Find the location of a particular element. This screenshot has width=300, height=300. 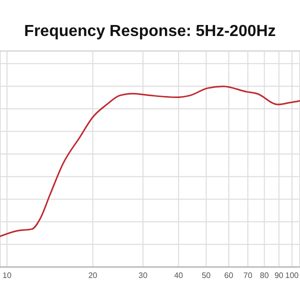

x-tick-label: 10 is located at coordinates (7, 275).